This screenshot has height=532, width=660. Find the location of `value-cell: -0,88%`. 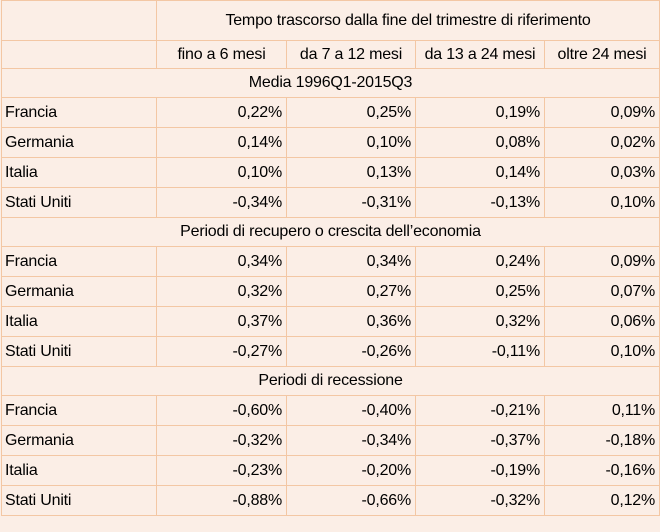

value-cell: -0,88% is located at coordinates (221, 500).